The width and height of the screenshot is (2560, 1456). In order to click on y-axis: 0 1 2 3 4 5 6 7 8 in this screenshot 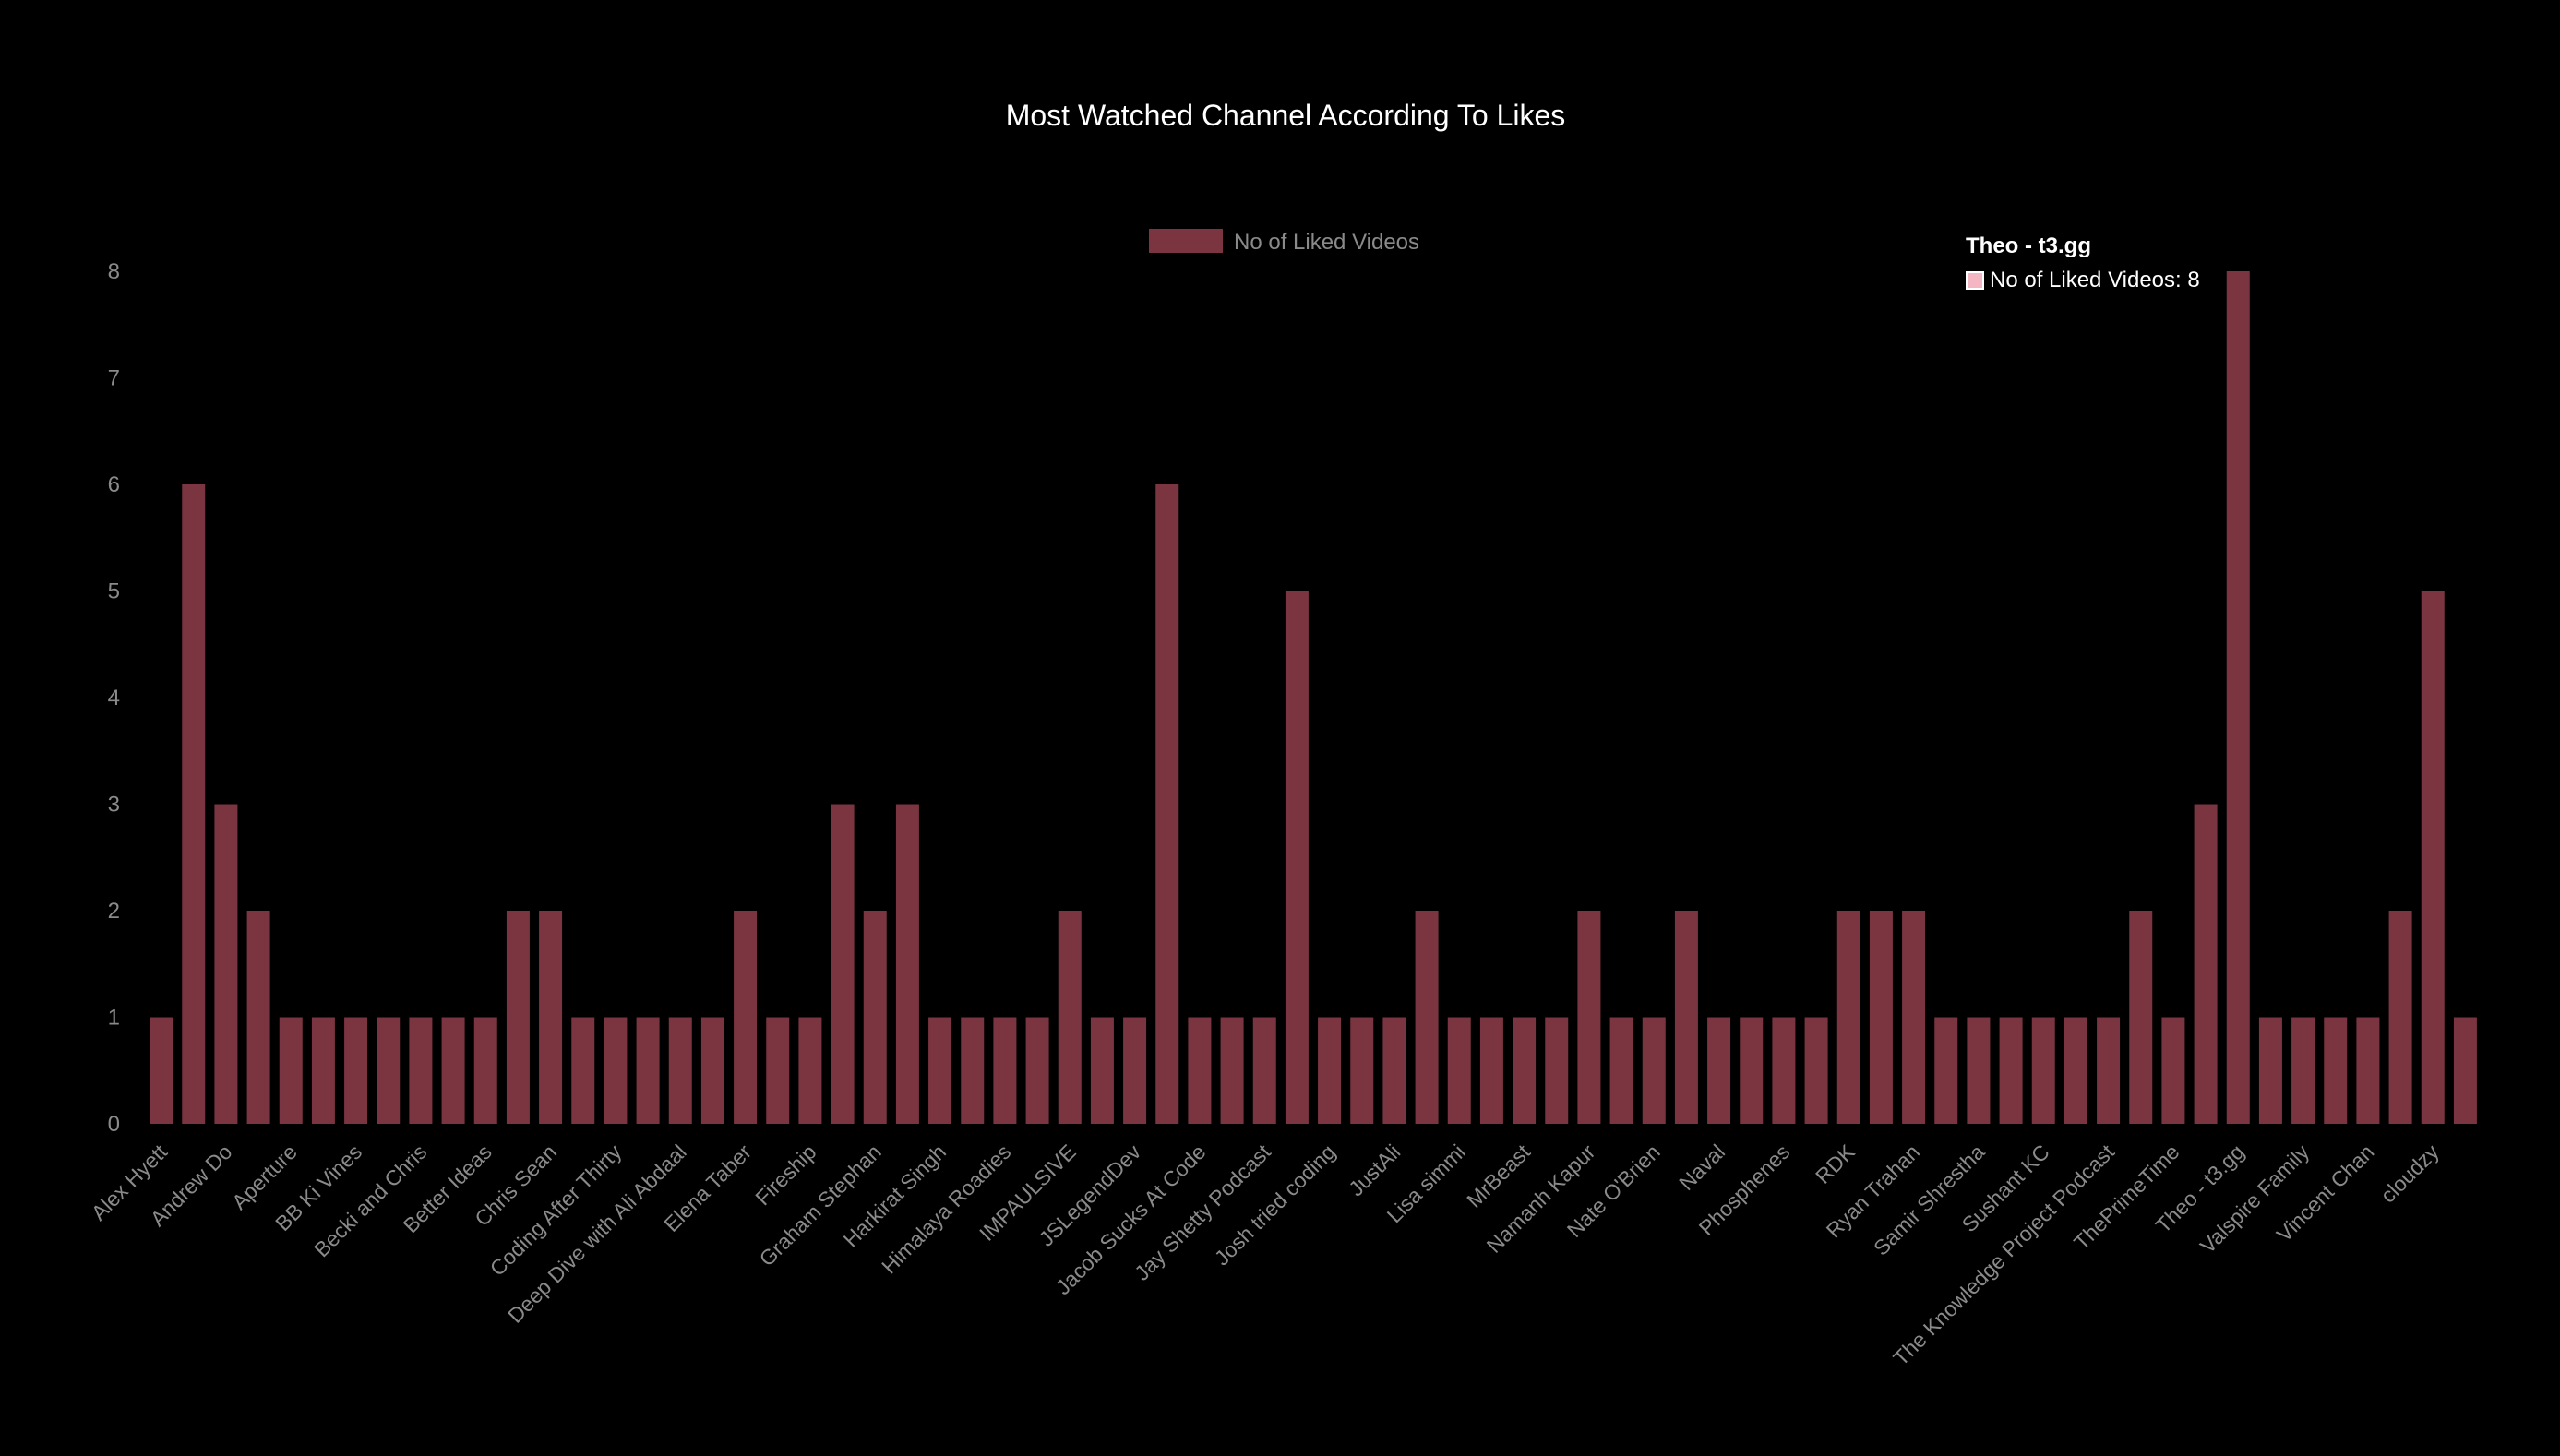, I will do `click(114, 698)`.